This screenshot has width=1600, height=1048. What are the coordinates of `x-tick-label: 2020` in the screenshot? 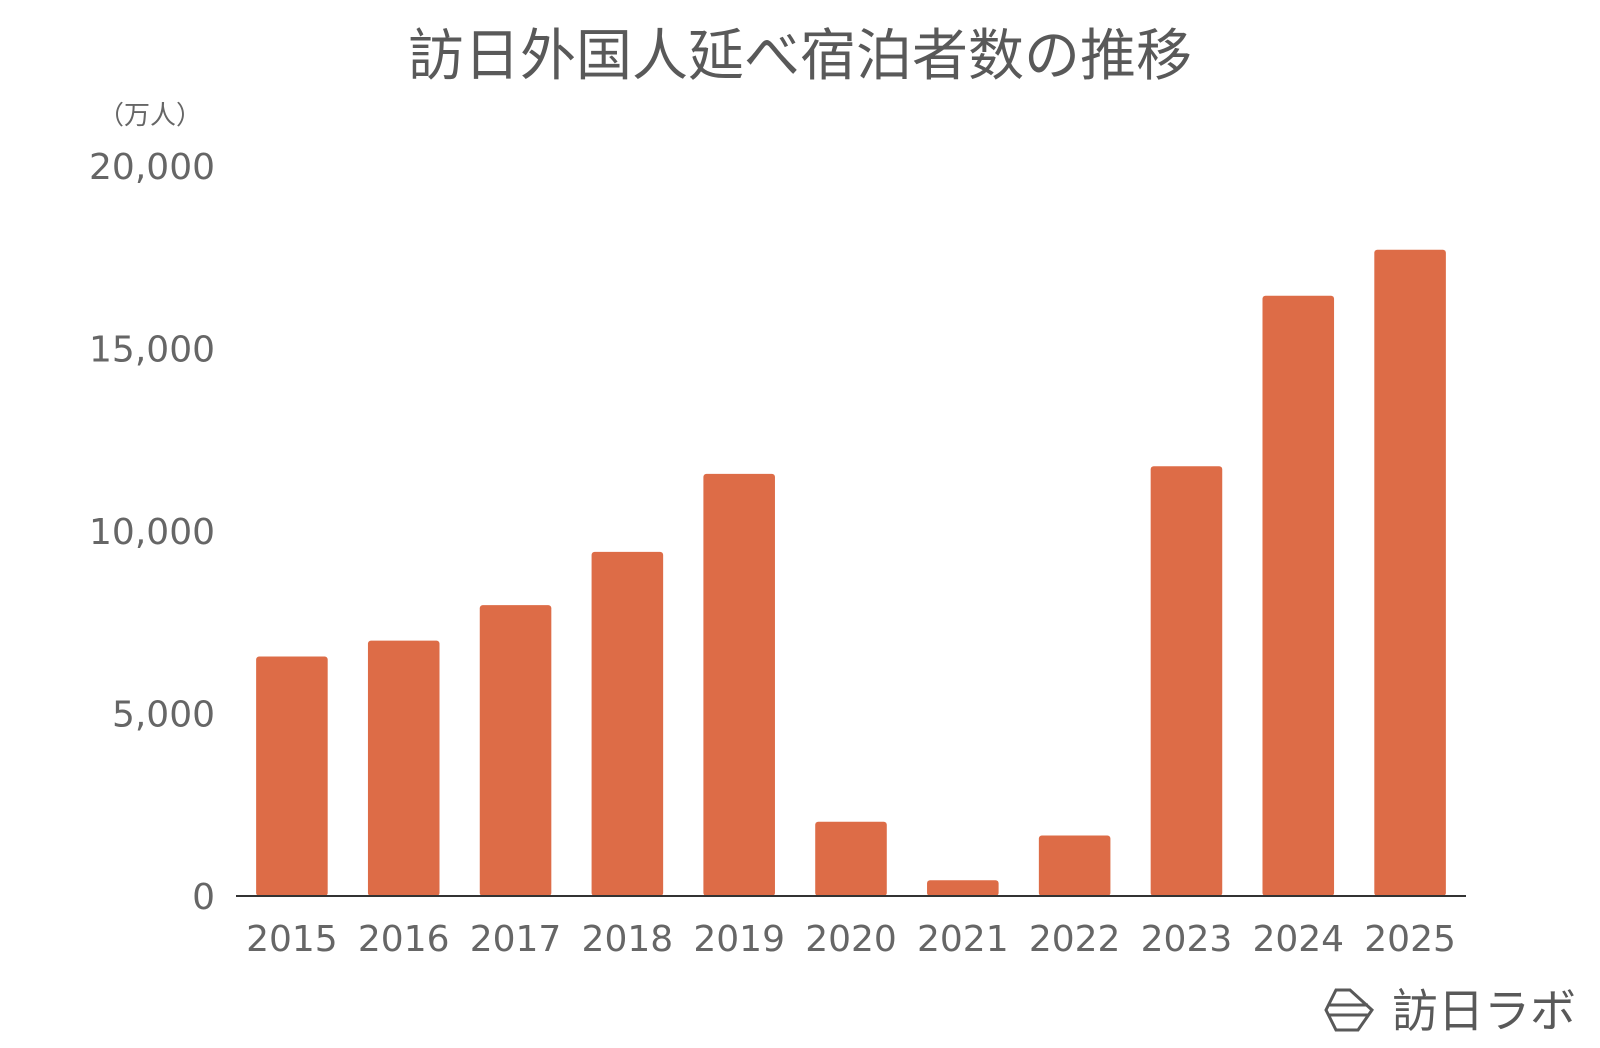 It's located at (851, 939).